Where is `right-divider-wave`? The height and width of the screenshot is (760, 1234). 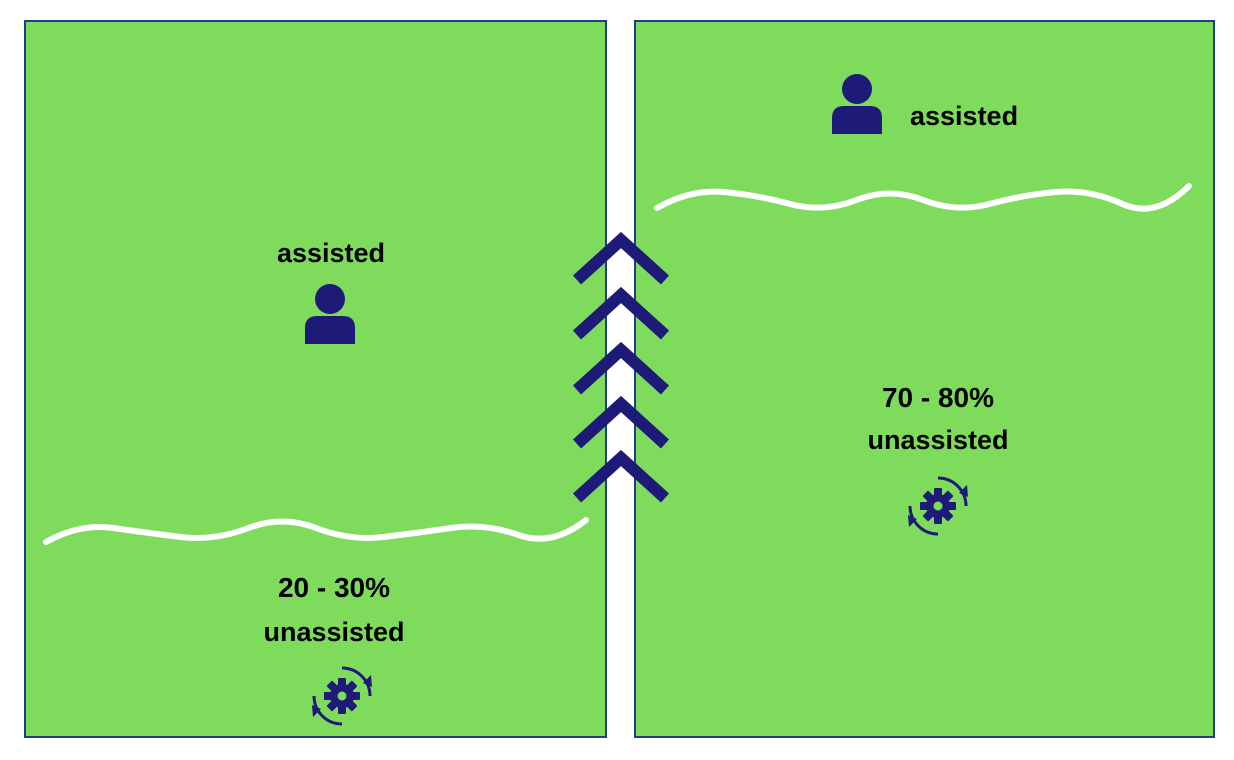 right-divider-wave is located at coordinates (923, 197).